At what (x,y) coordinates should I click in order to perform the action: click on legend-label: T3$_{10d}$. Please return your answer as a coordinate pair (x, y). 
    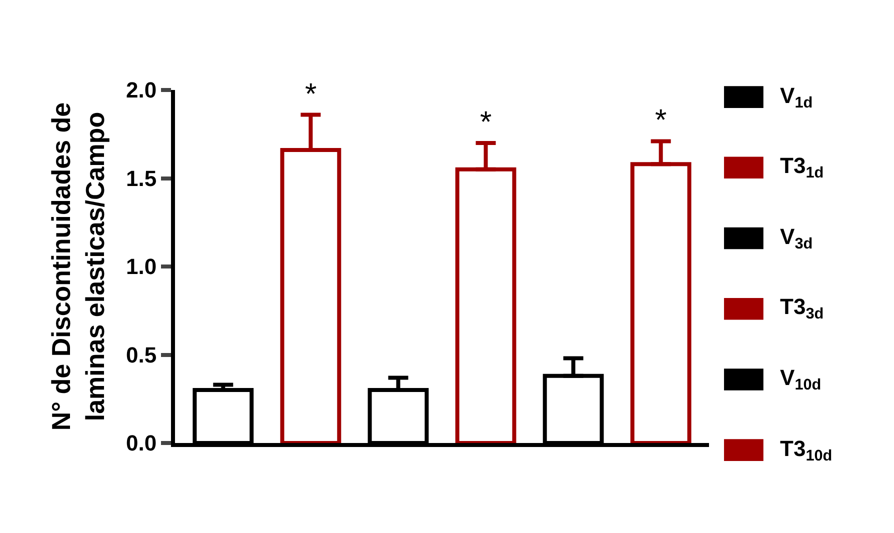
    Looking at the image, I should click on (806, 450).